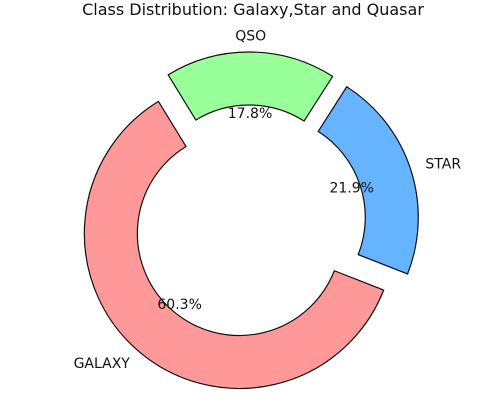 The height and width of the screenshot is (408, 491). Describe the element at coordinates (351, 189) in the screenshot. I see `pct-label-star: 21.9%` at that location.